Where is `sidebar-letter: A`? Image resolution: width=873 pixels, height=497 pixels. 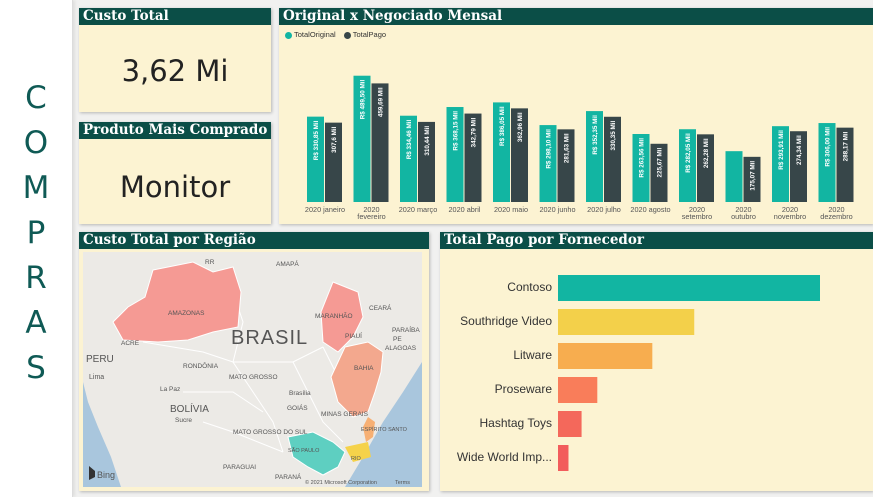
sidebar-letter: A is located at coordinates (36, 323).